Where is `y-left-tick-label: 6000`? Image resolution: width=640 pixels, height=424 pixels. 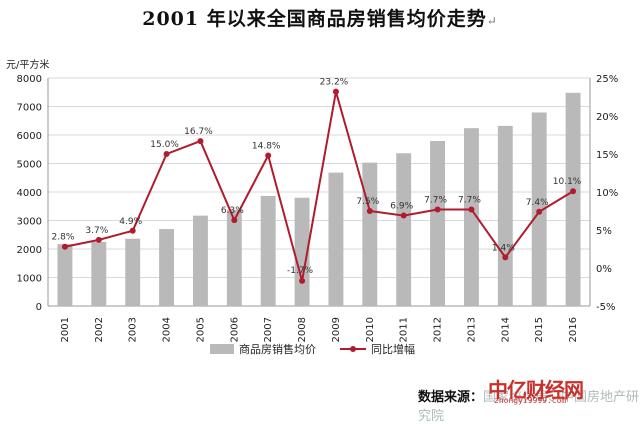
y-left-tick-label: 6000 is located at coordinates (29, 136).